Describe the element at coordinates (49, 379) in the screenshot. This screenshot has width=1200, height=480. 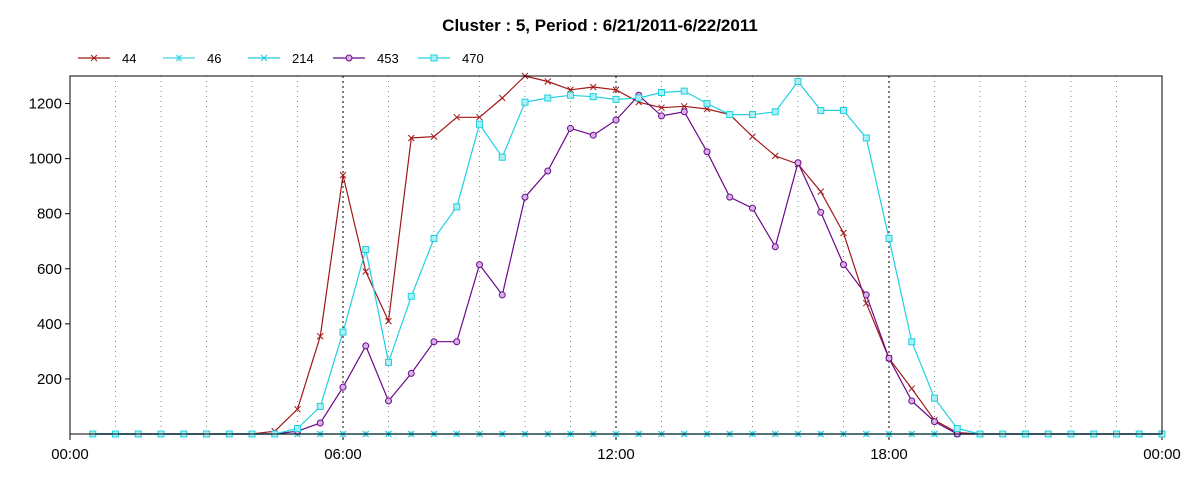
I see `y-tick-label: 200` at that location.